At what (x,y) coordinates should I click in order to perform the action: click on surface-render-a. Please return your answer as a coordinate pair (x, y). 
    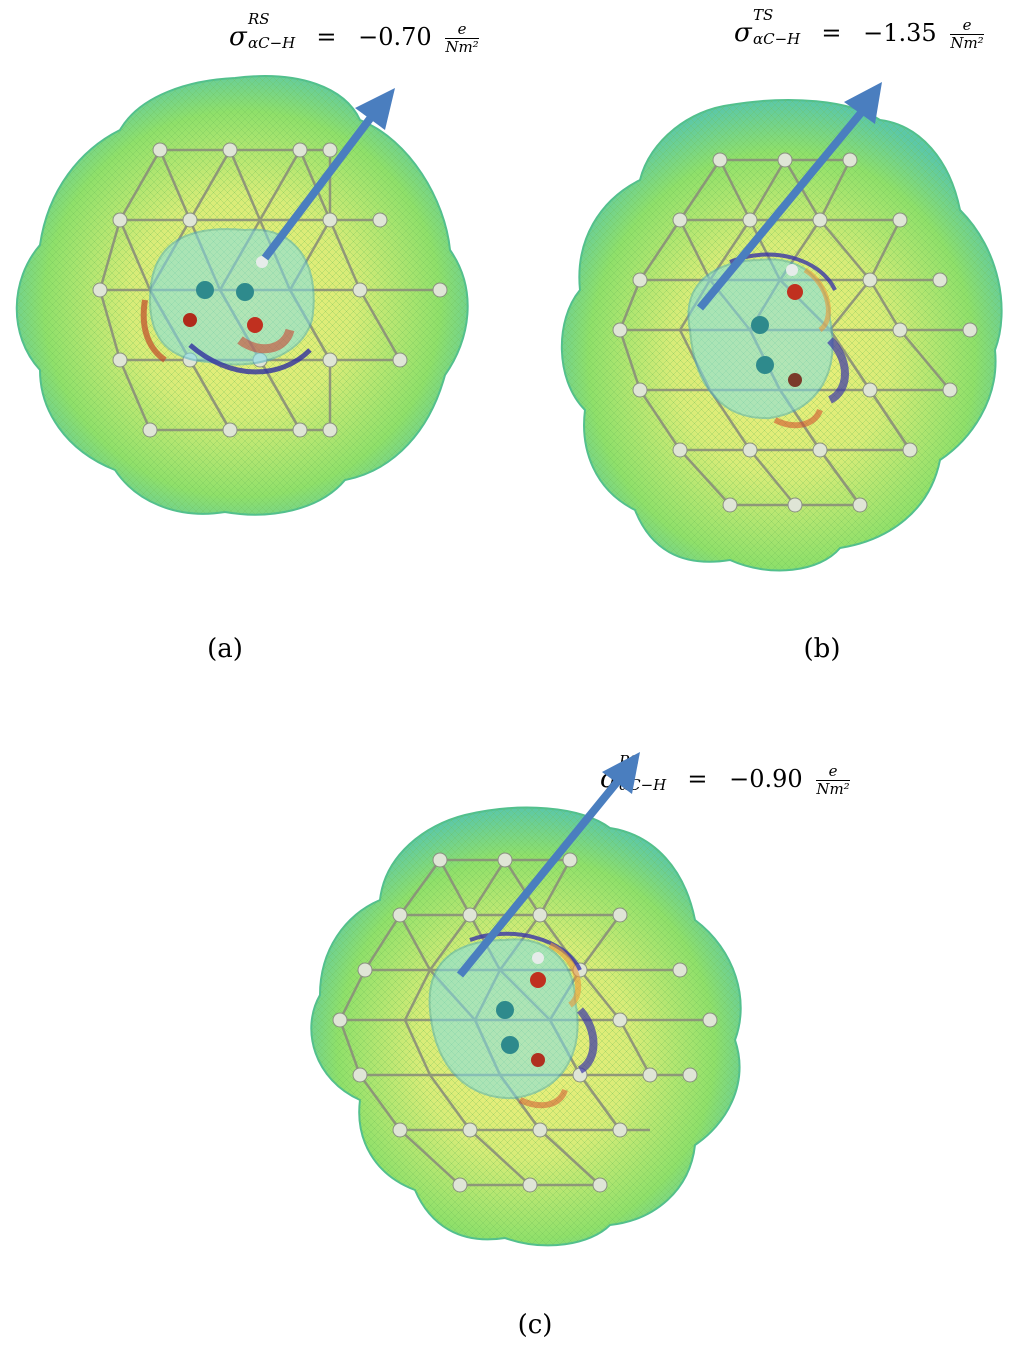
    Looking at the image, I should click on (242, 295).